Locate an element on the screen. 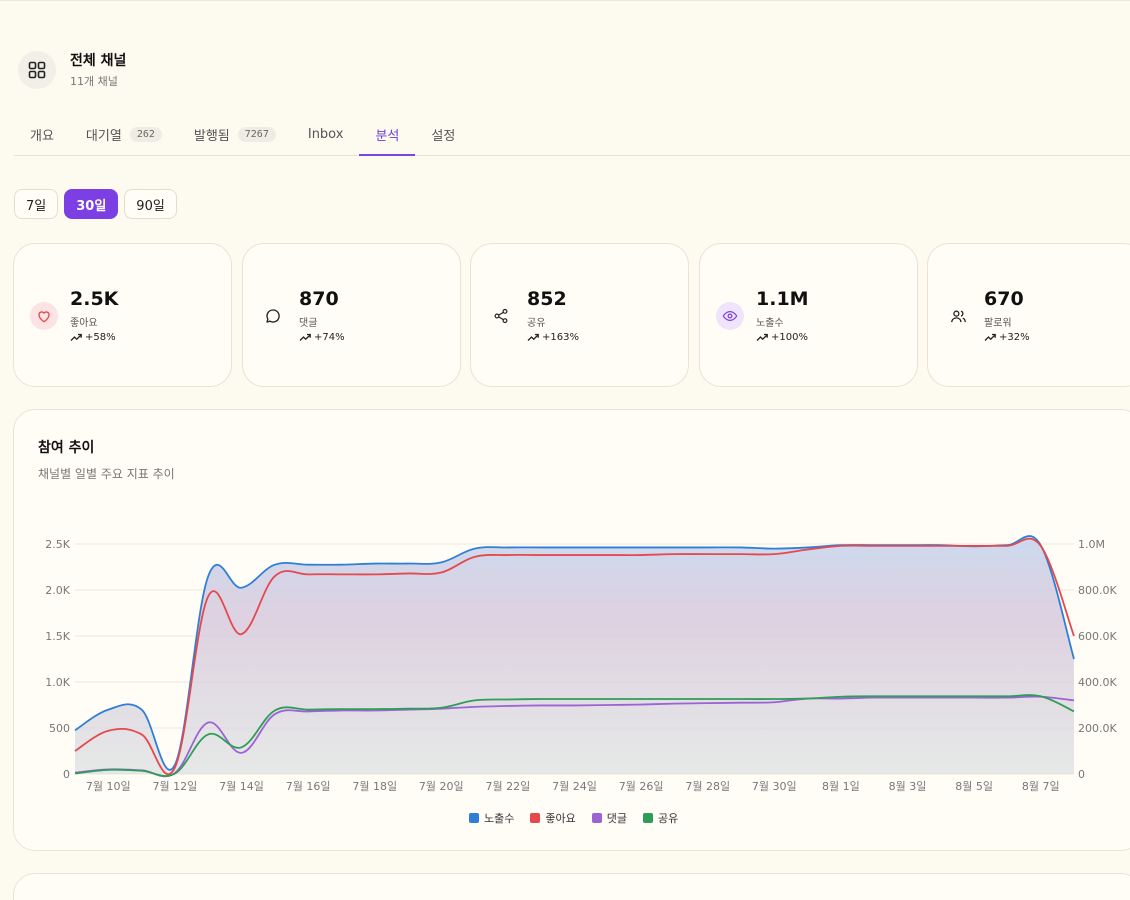 The height and width of the screenshot is (900, 1130). stat-change: +58% is located at coordinates (93, 337).